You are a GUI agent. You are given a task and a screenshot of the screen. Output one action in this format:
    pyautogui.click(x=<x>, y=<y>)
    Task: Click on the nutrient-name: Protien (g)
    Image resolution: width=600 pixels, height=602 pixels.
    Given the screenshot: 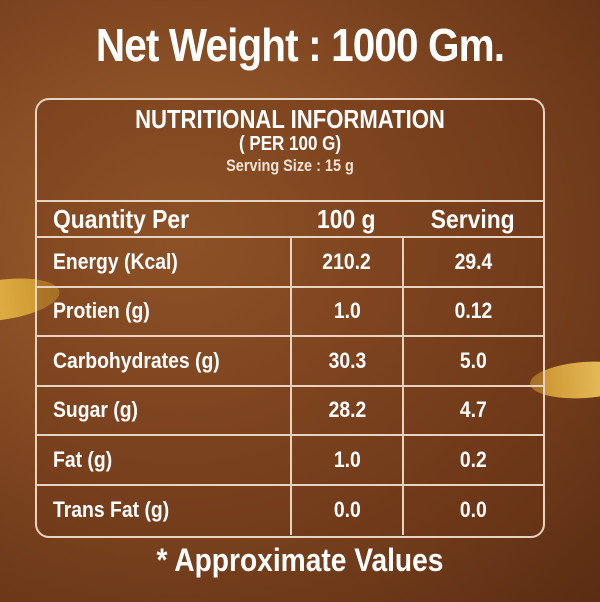 What is the action you would take?
    pyautogui.click(x=101, y=311)
    